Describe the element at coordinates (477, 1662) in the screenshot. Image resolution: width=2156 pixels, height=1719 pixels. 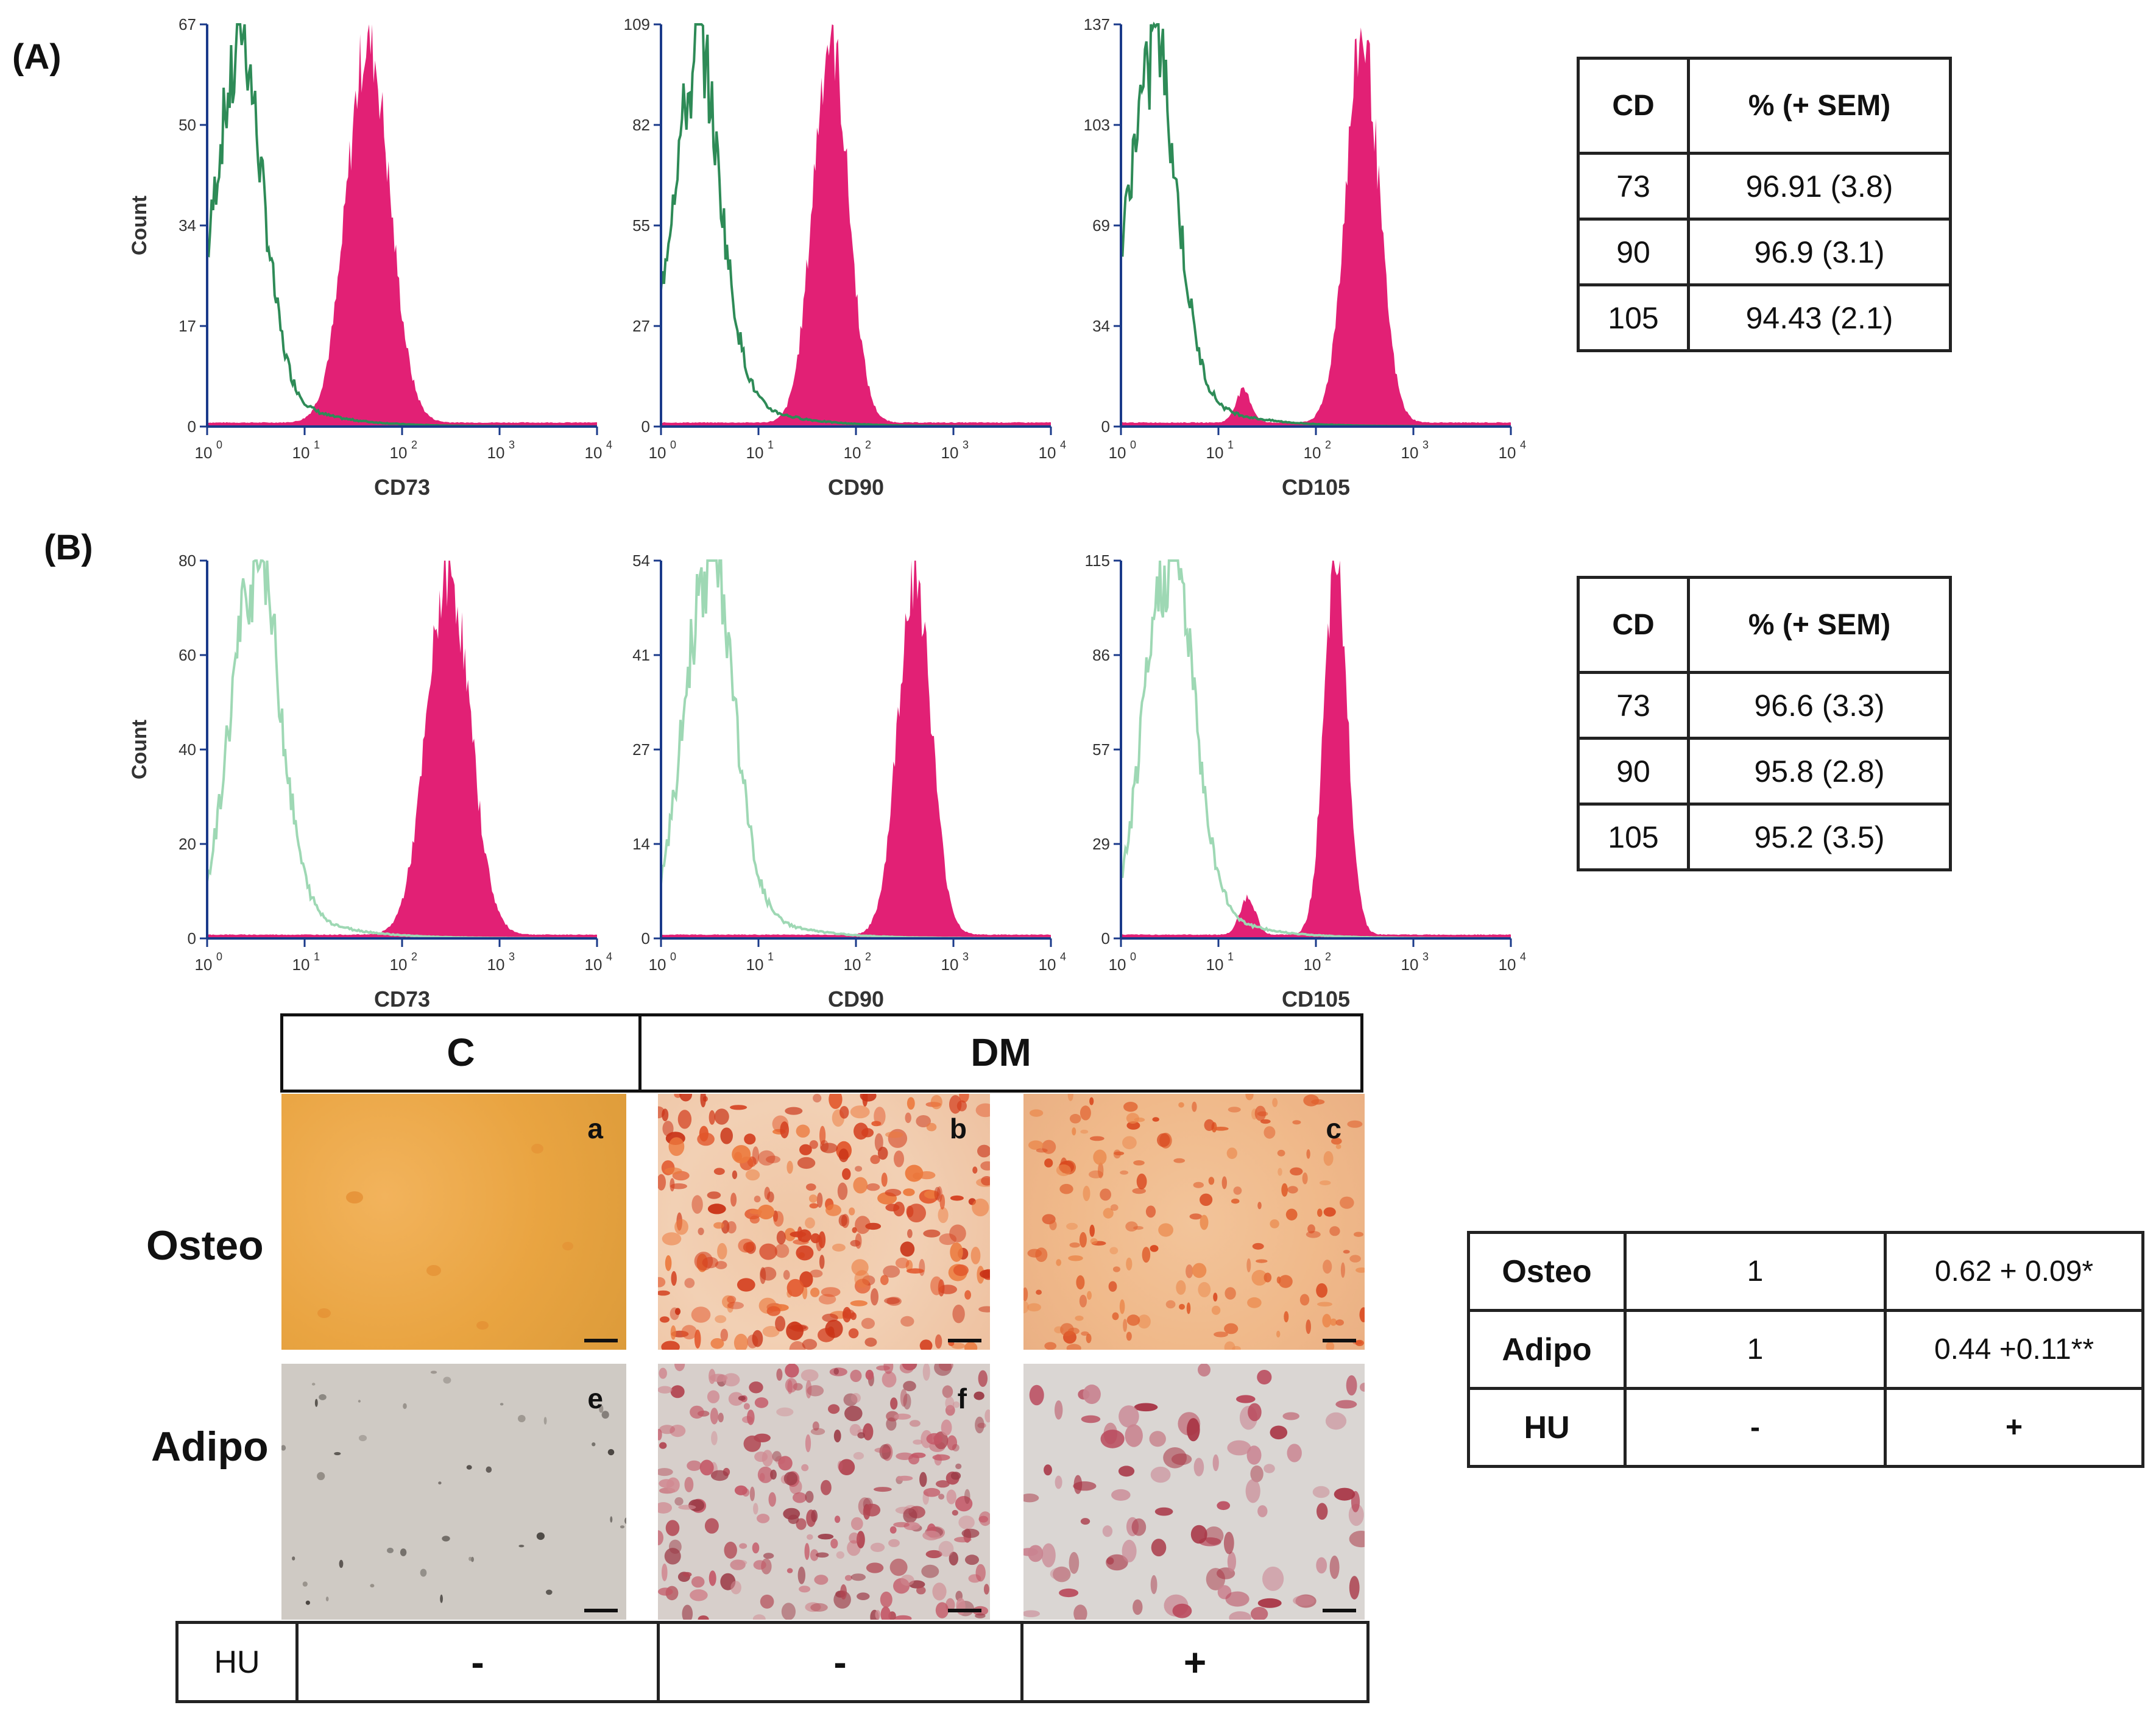
I see `hu-value-control: -` at that location.